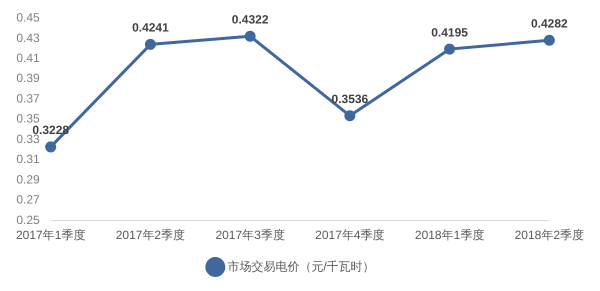 This screenshot has height=291, width=600. What do you see at coordinates (549, 235) in the screenshot?
I see `x-tick-label: 2018年2季度` at bounding box center [549, 235].